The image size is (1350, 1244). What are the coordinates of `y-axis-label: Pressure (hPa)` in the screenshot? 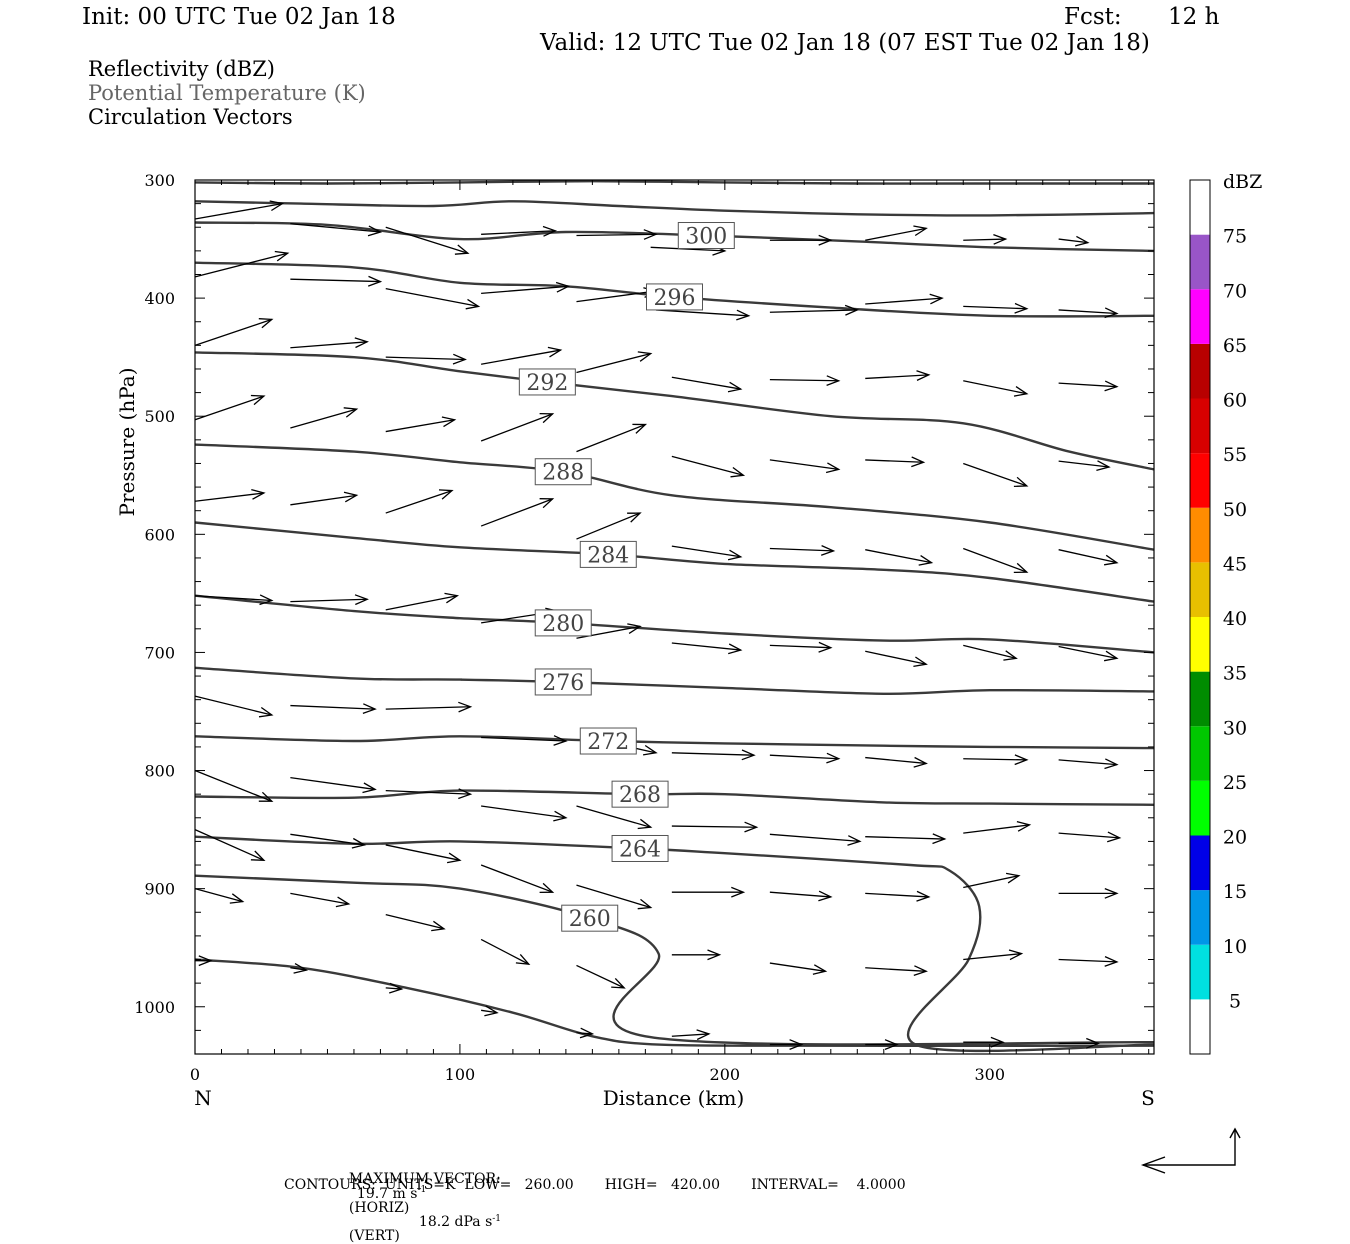 It's located at (127, 442).